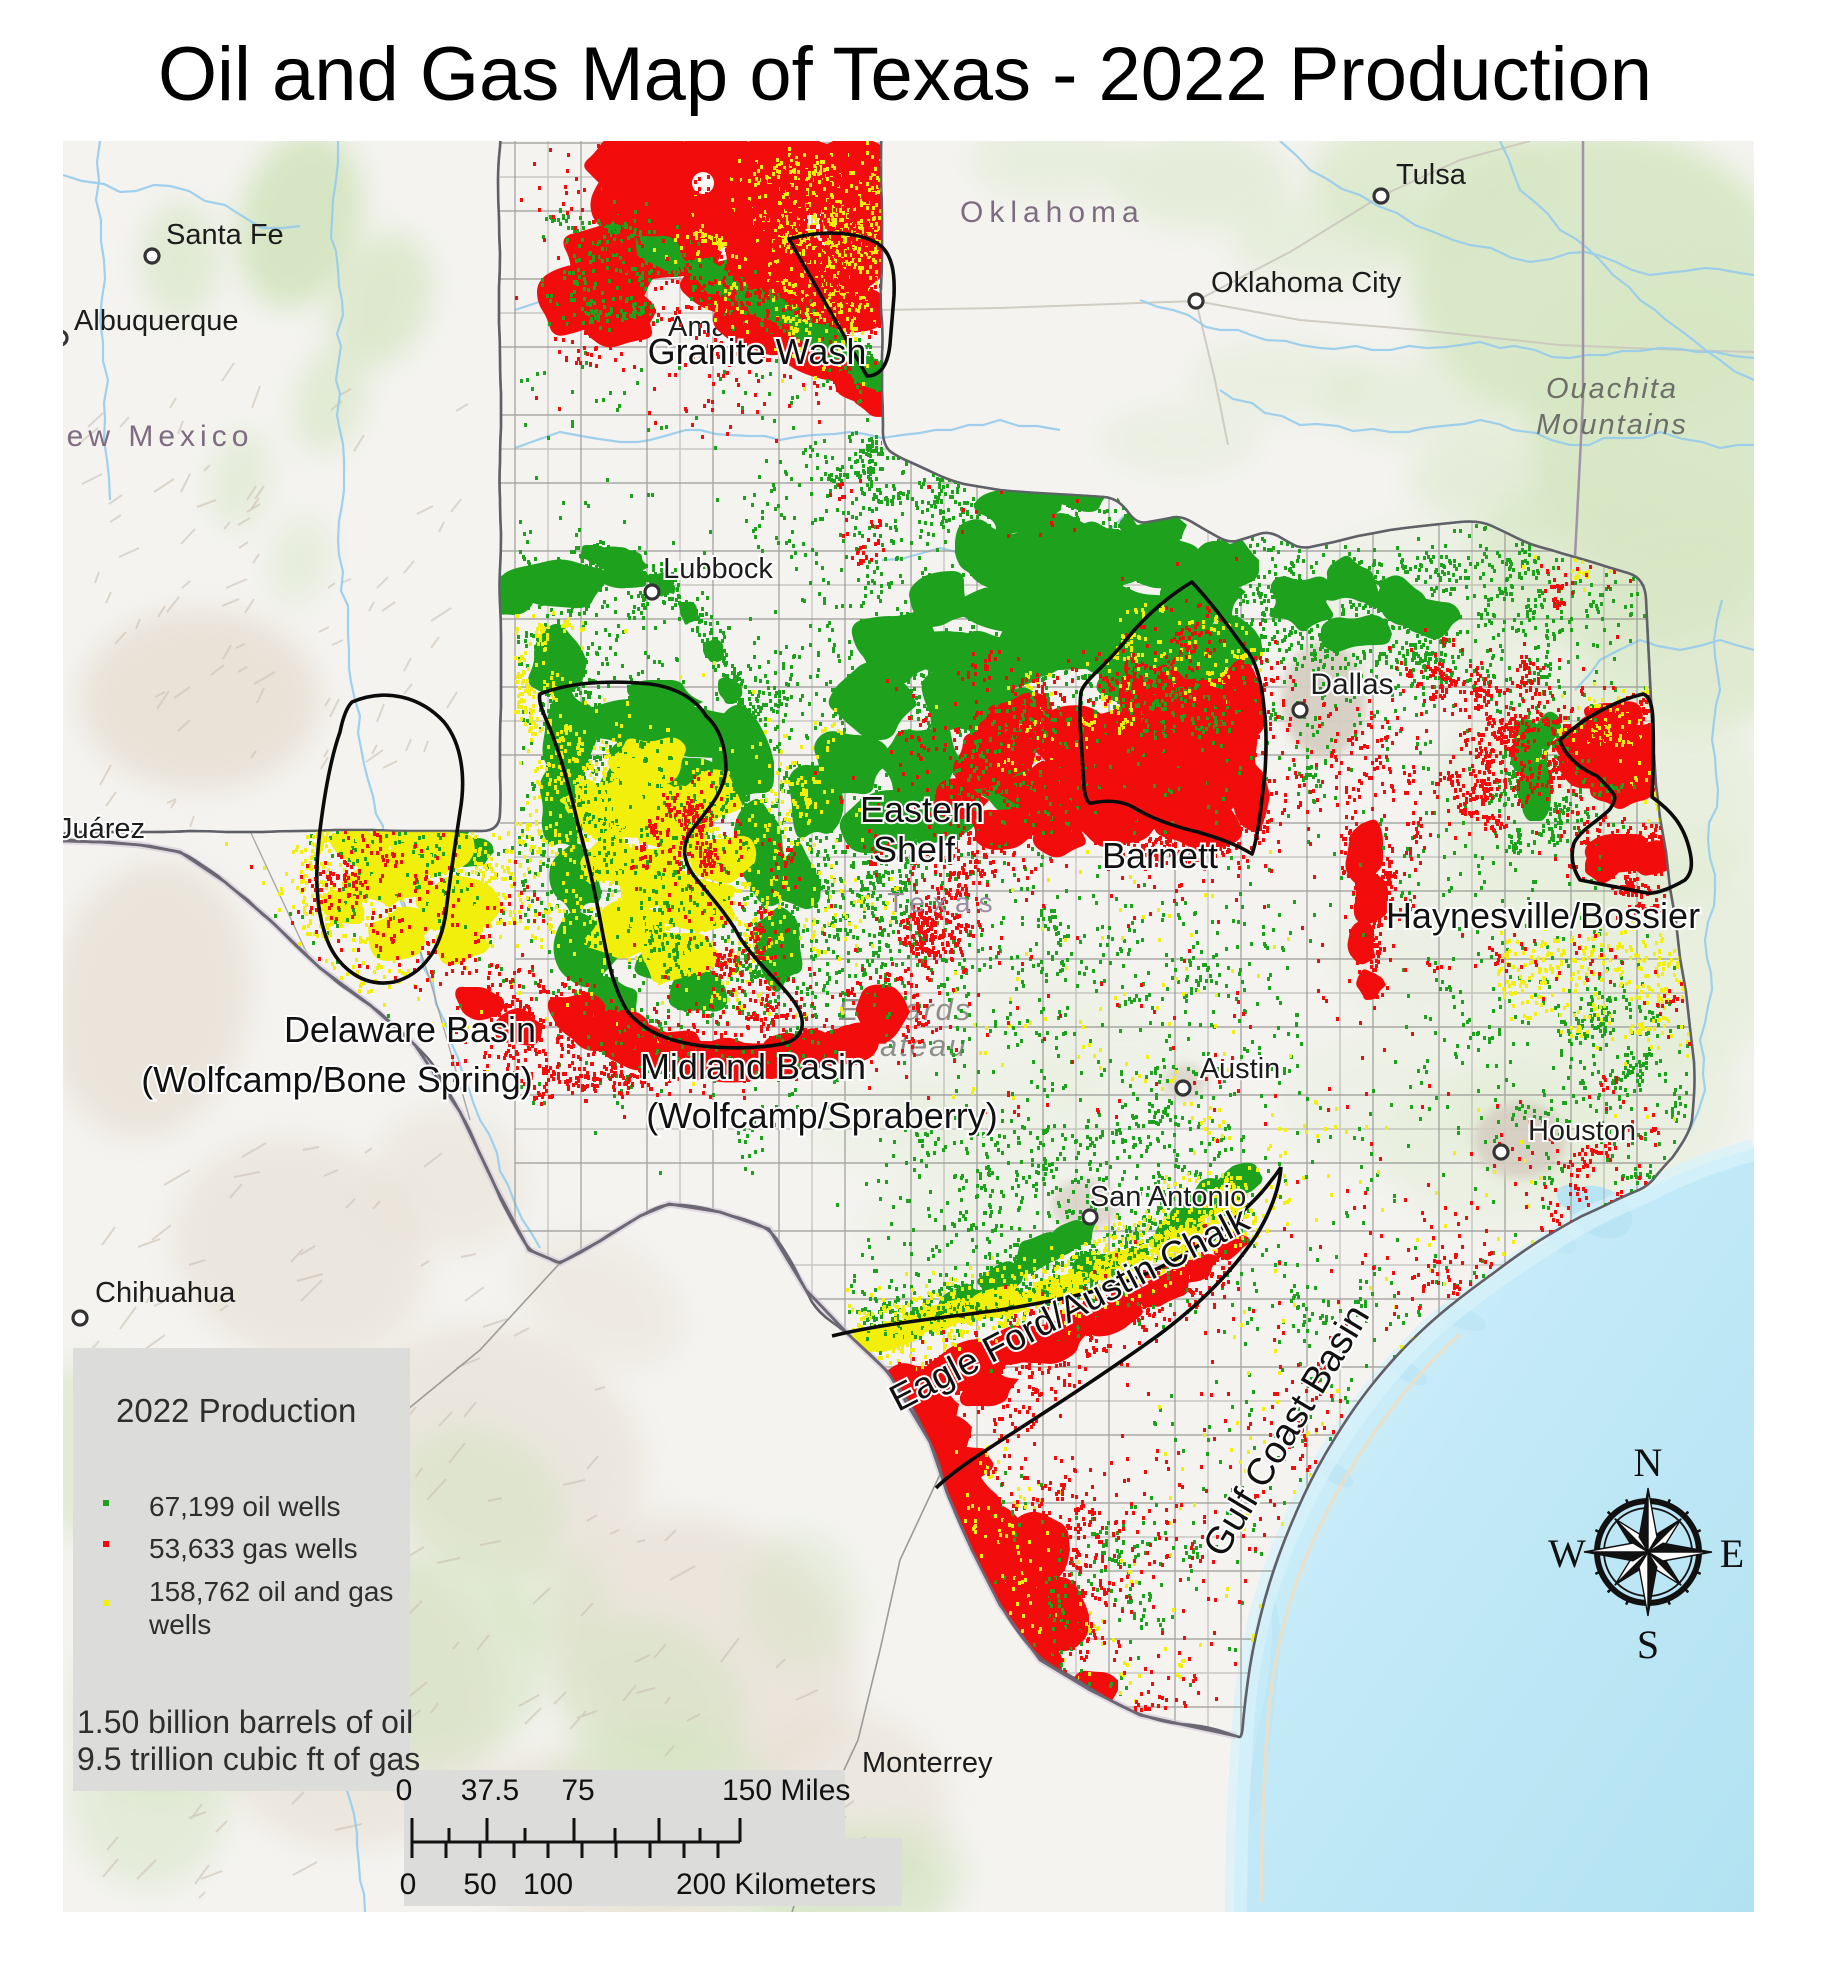 The image size is (1822, 1968). What do you see at coordinates (245, 1722) in the screenshot?
I see `svg-text: 1.50 billion barrels of oil` at bounding box center [245, 1722].